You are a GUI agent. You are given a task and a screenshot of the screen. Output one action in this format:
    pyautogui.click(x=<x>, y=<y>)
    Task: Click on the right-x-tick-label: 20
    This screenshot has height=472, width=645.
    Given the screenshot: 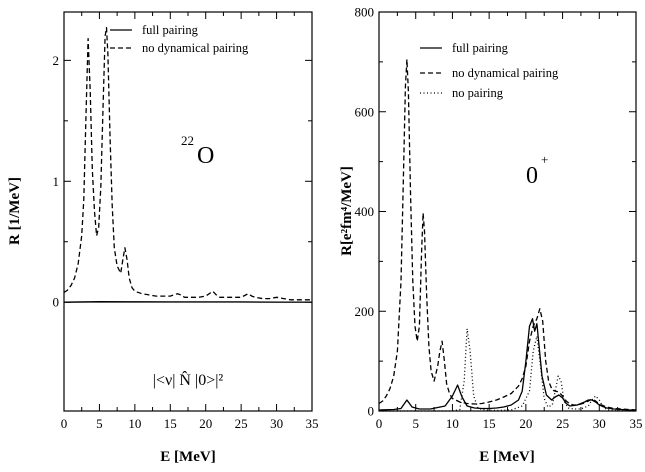 What is the action you would take?
    pyautogui.click(x=525, y=423)
    